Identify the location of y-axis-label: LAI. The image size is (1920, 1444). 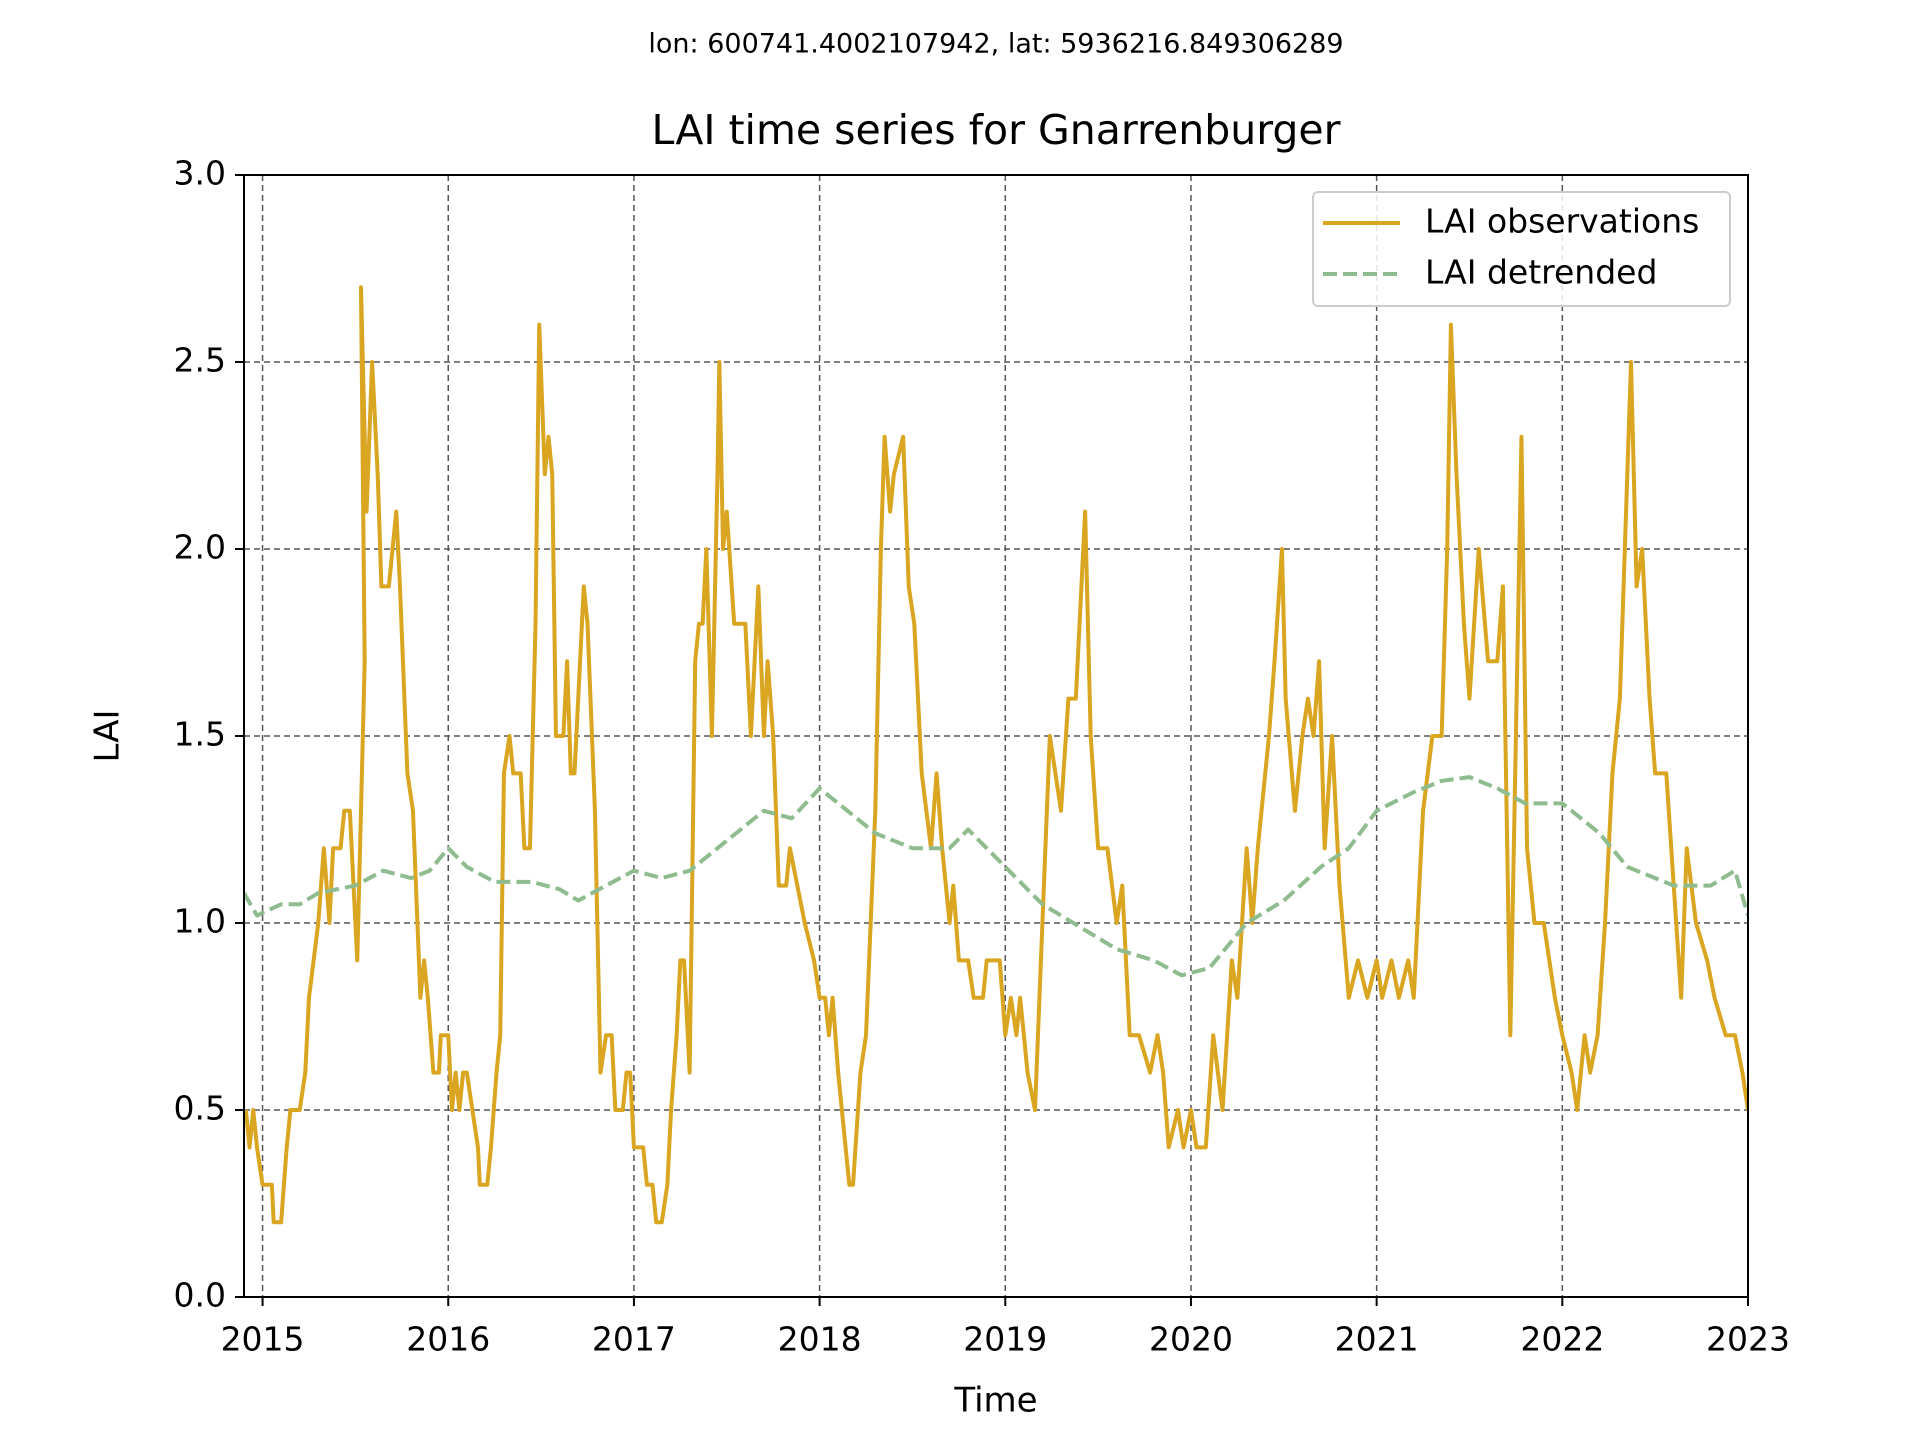
(108, 735).